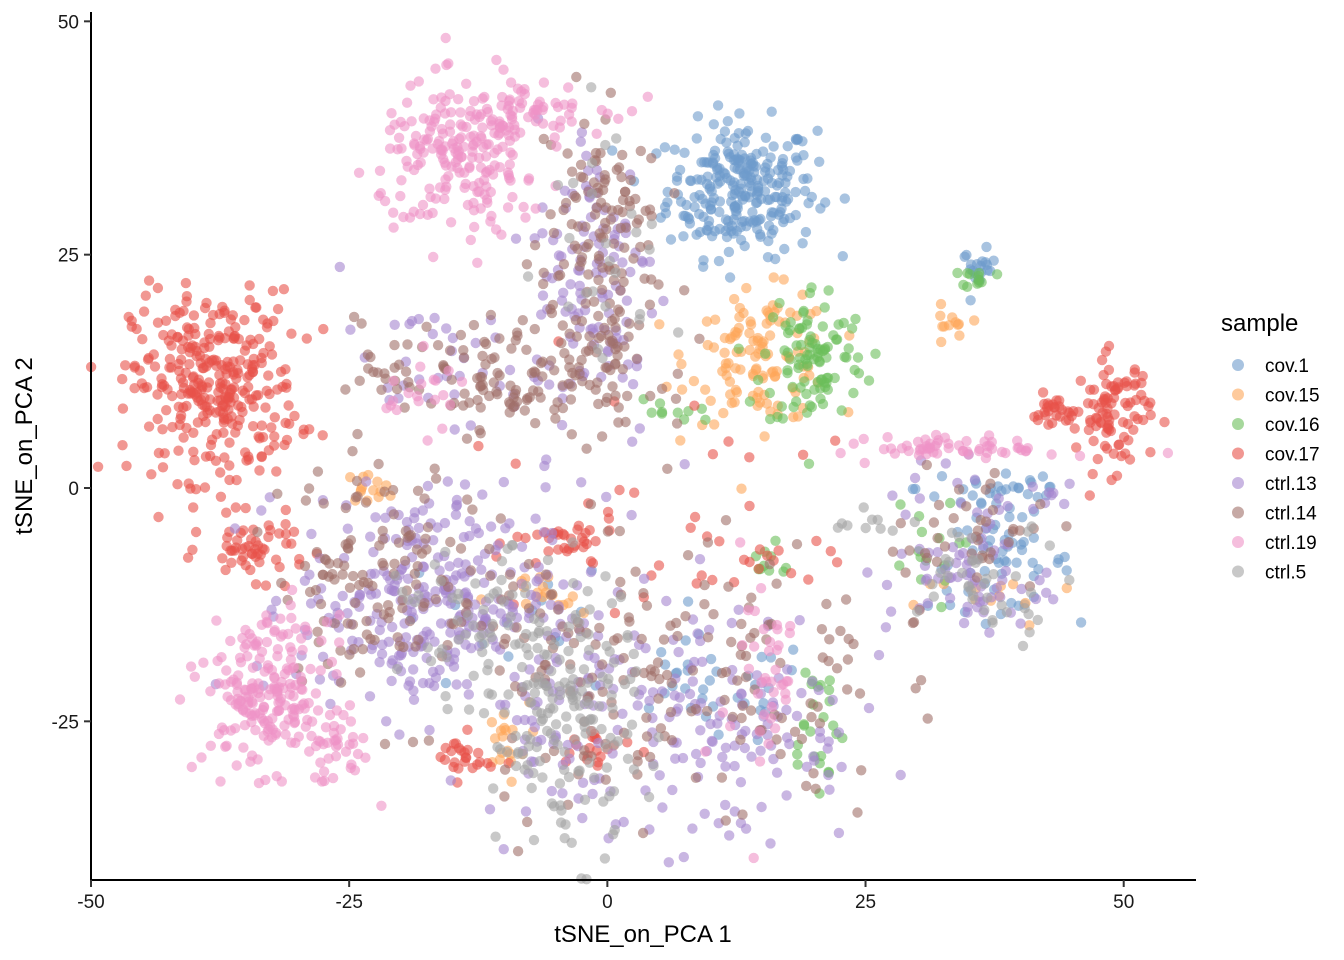 The height and width of the screenshot is (960, 1344). What do you see at coordinates (1274, 484) in the screenshot?
I see `legend-item-ctrl.13: ctrl.13` at bounding box center [1274, 484].